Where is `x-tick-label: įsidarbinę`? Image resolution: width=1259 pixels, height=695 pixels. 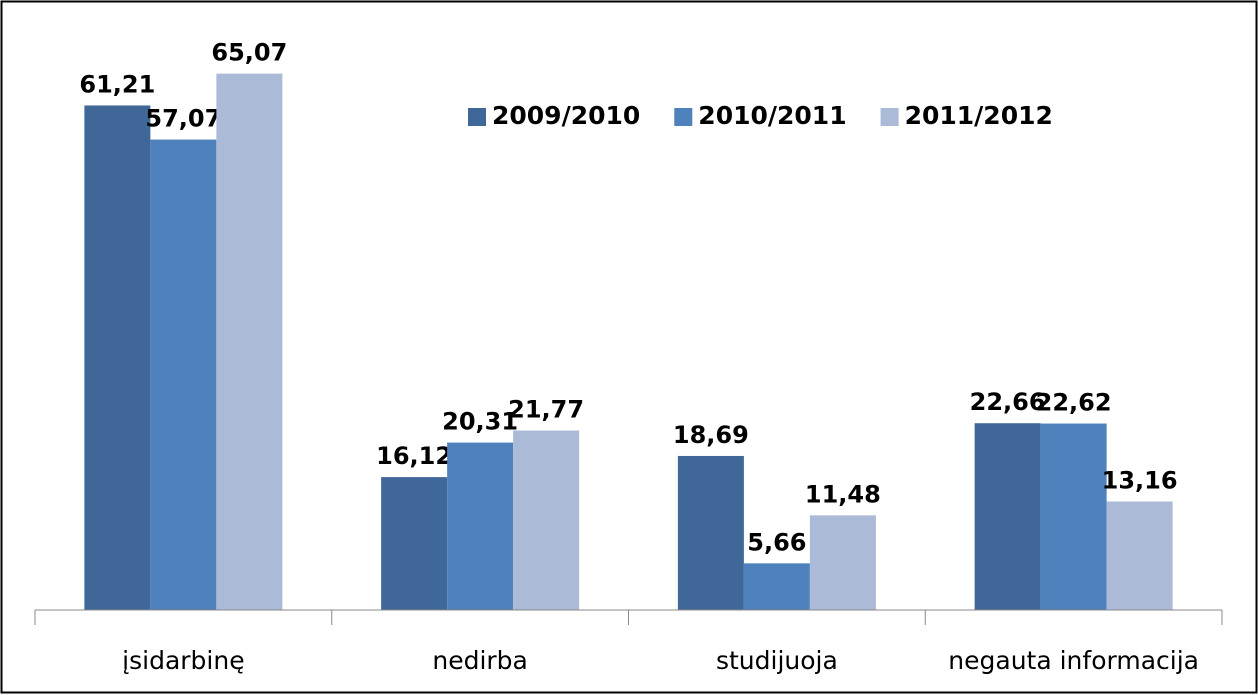 x-tick-label: įsidarbinę is located at coordinates (183, 660).